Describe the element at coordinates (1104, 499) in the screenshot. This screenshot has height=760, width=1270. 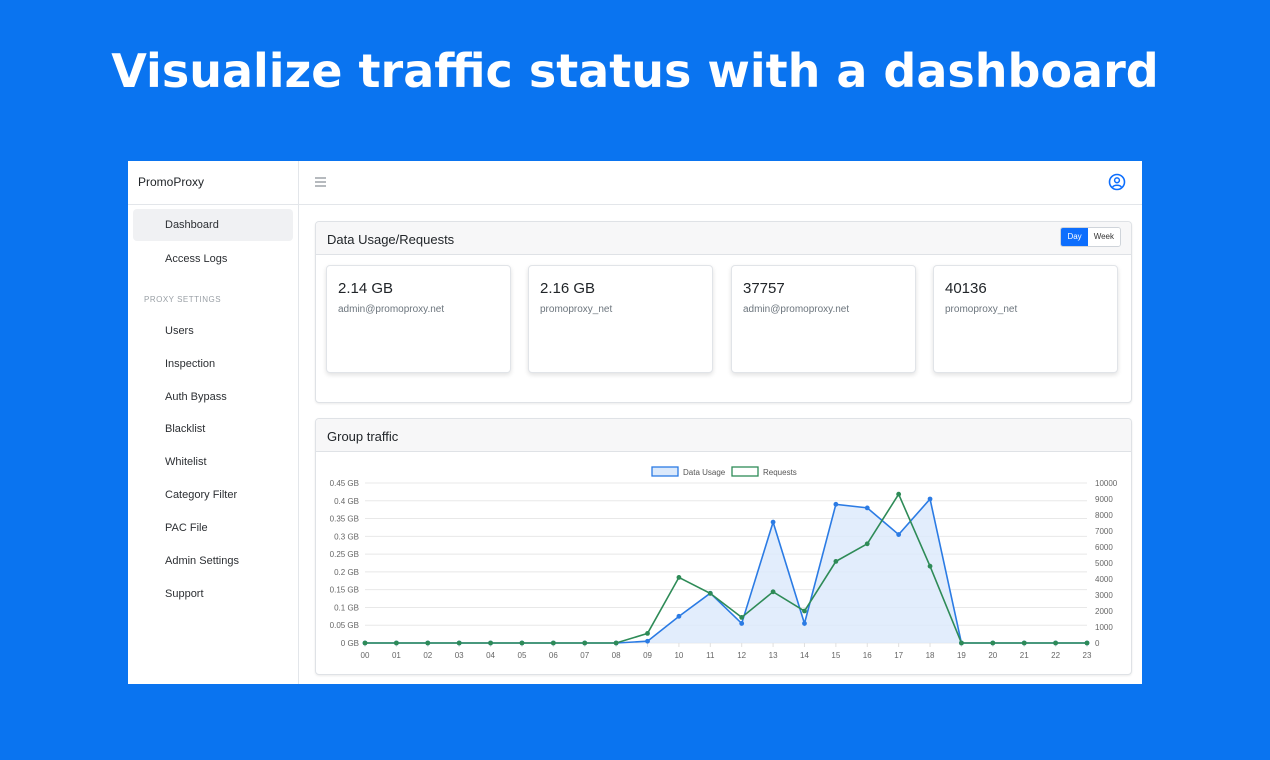
I see `y-right-tick-label: 9000` at that location.